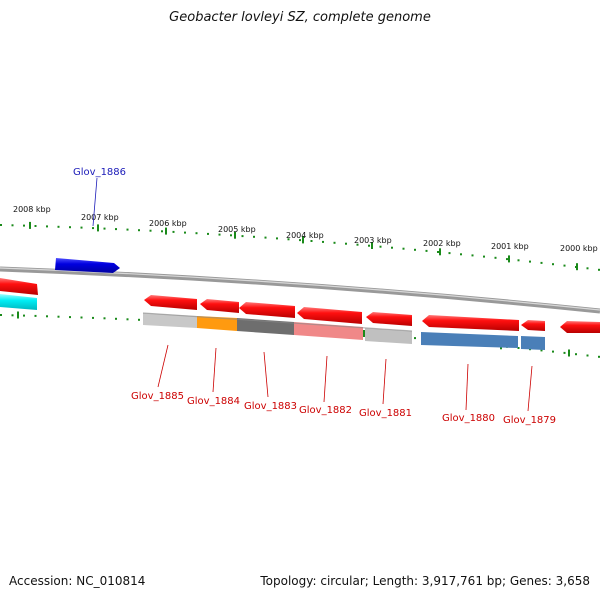 The width and height of the screenshot is (600, 600). I want to click on gene-label-glov-1881: Glov_1881, so click(385, 413).